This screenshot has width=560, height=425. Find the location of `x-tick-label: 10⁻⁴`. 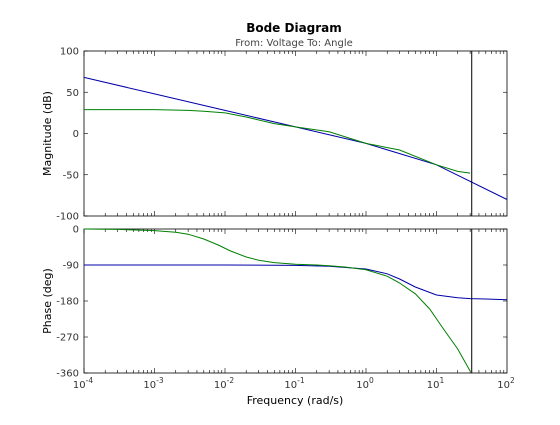

x-tick-label: 10⁻⁴ is located at coordinates (83, 383).